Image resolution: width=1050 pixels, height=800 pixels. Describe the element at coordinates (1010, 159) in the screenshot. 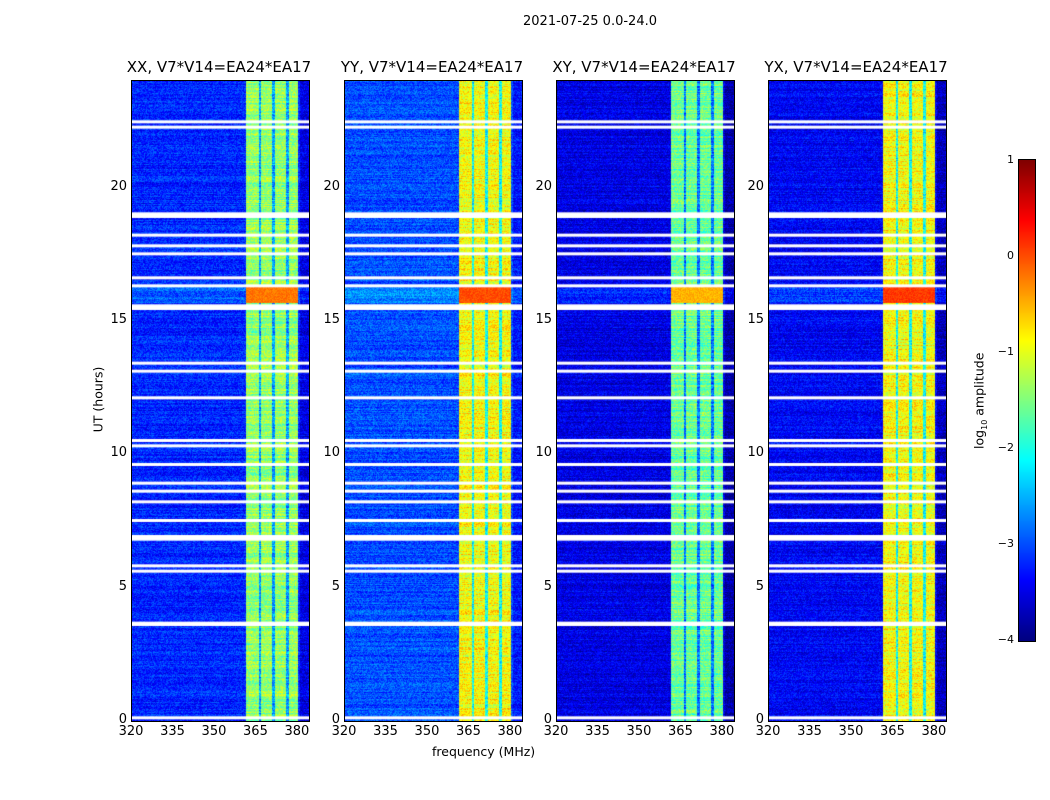

I see `colorbar-tick-label: 1` at that location.